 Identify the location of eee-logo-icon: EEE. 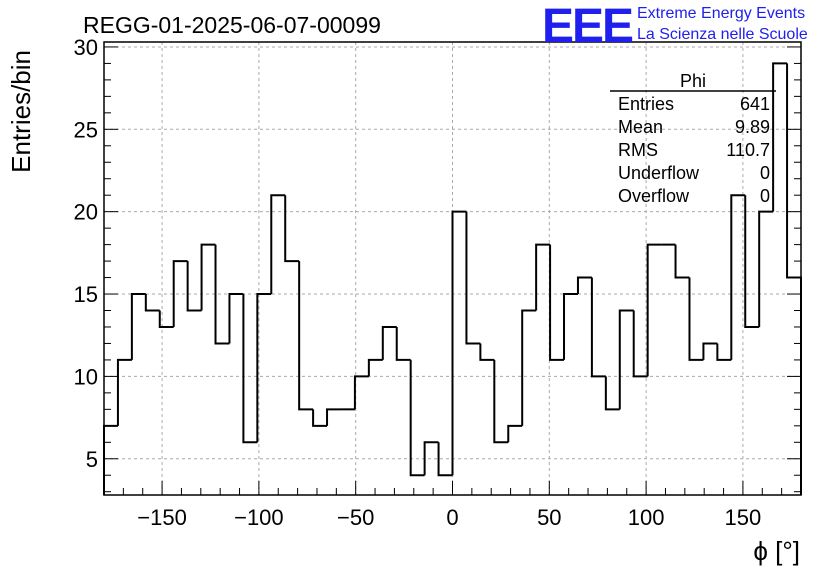
(587, 26).